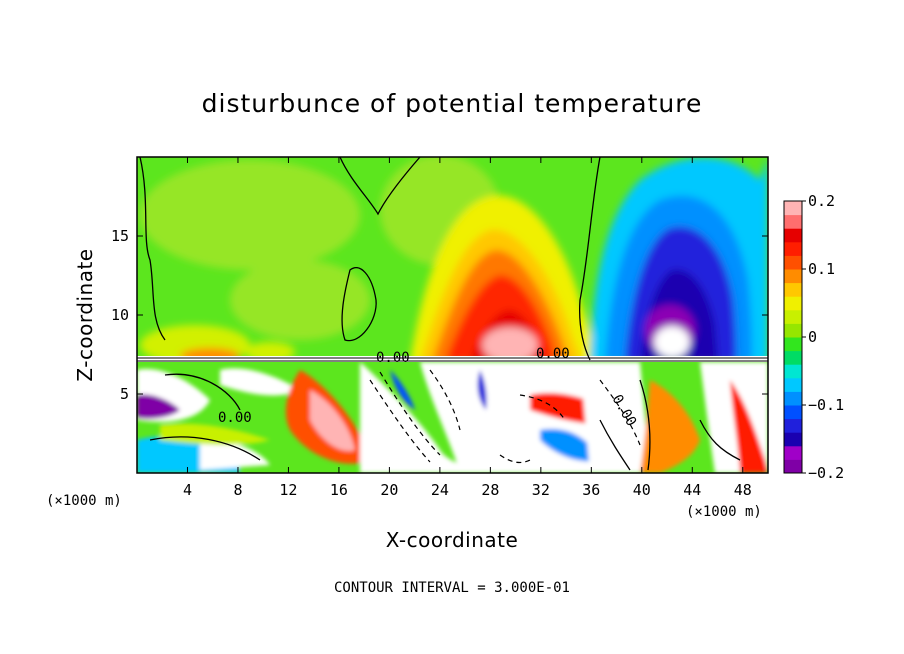  What do you see at coordinates (288, 490) in the screenshot?
I see `x-tick-label: 12` at bounding box center [288, 490].